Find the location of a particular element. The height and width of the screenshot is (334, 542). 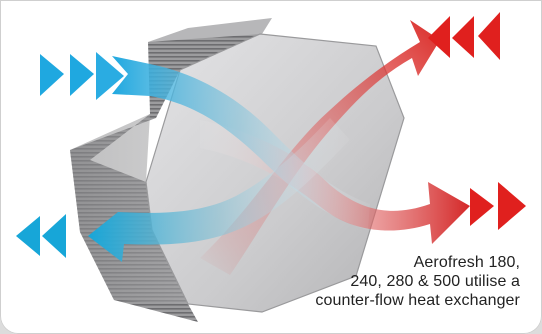

caption-line-1: Aerofresh 180, is located at coordinates (466, 262).